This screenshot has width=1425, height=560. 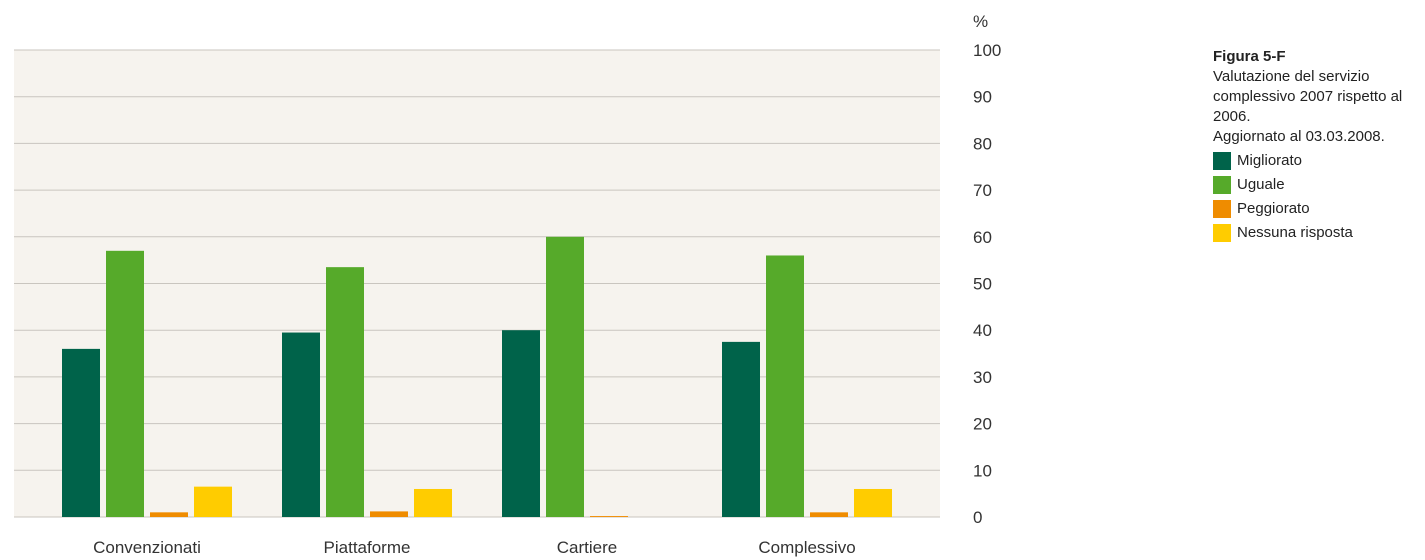 What do you see at coordinates (741, 429) in the screenshot?
I see `bar-migliorato-complessivo` at bounding box center [741, 429].